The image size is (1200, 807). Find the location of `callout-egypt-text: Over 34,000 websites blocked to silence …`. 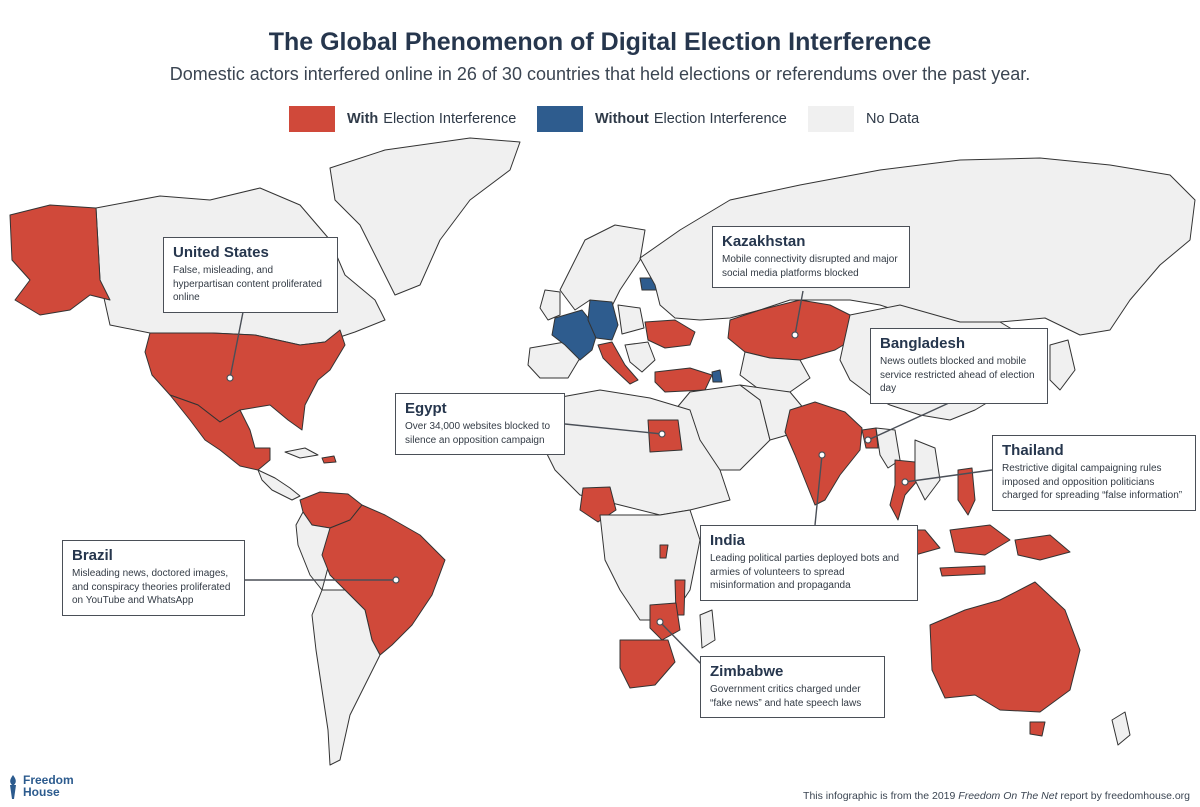

callout-egypt-text: Over 34,000 websites blocked to silence … is located at coordinates (478, 433).